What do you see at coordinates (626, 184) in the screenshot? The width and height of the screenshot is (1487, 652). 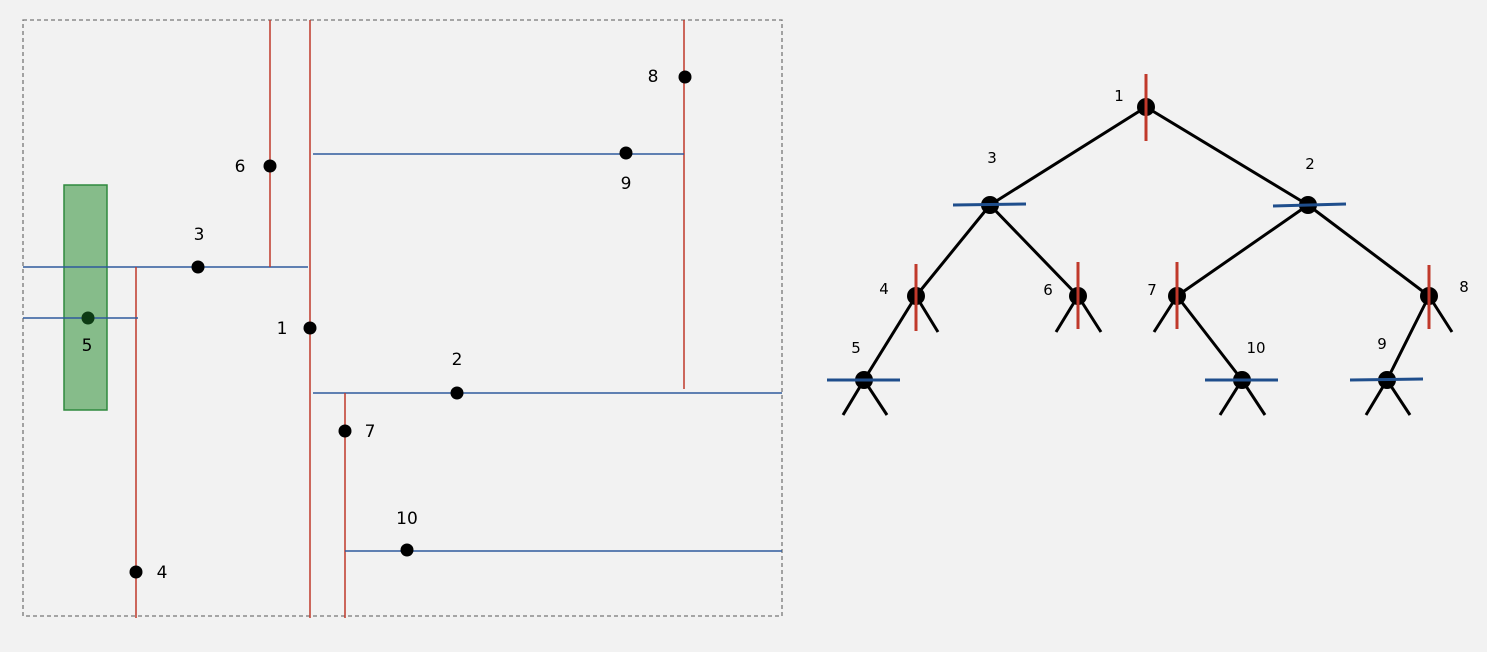 I see `plane-label-9: 9` at bounding box center [626, 184].